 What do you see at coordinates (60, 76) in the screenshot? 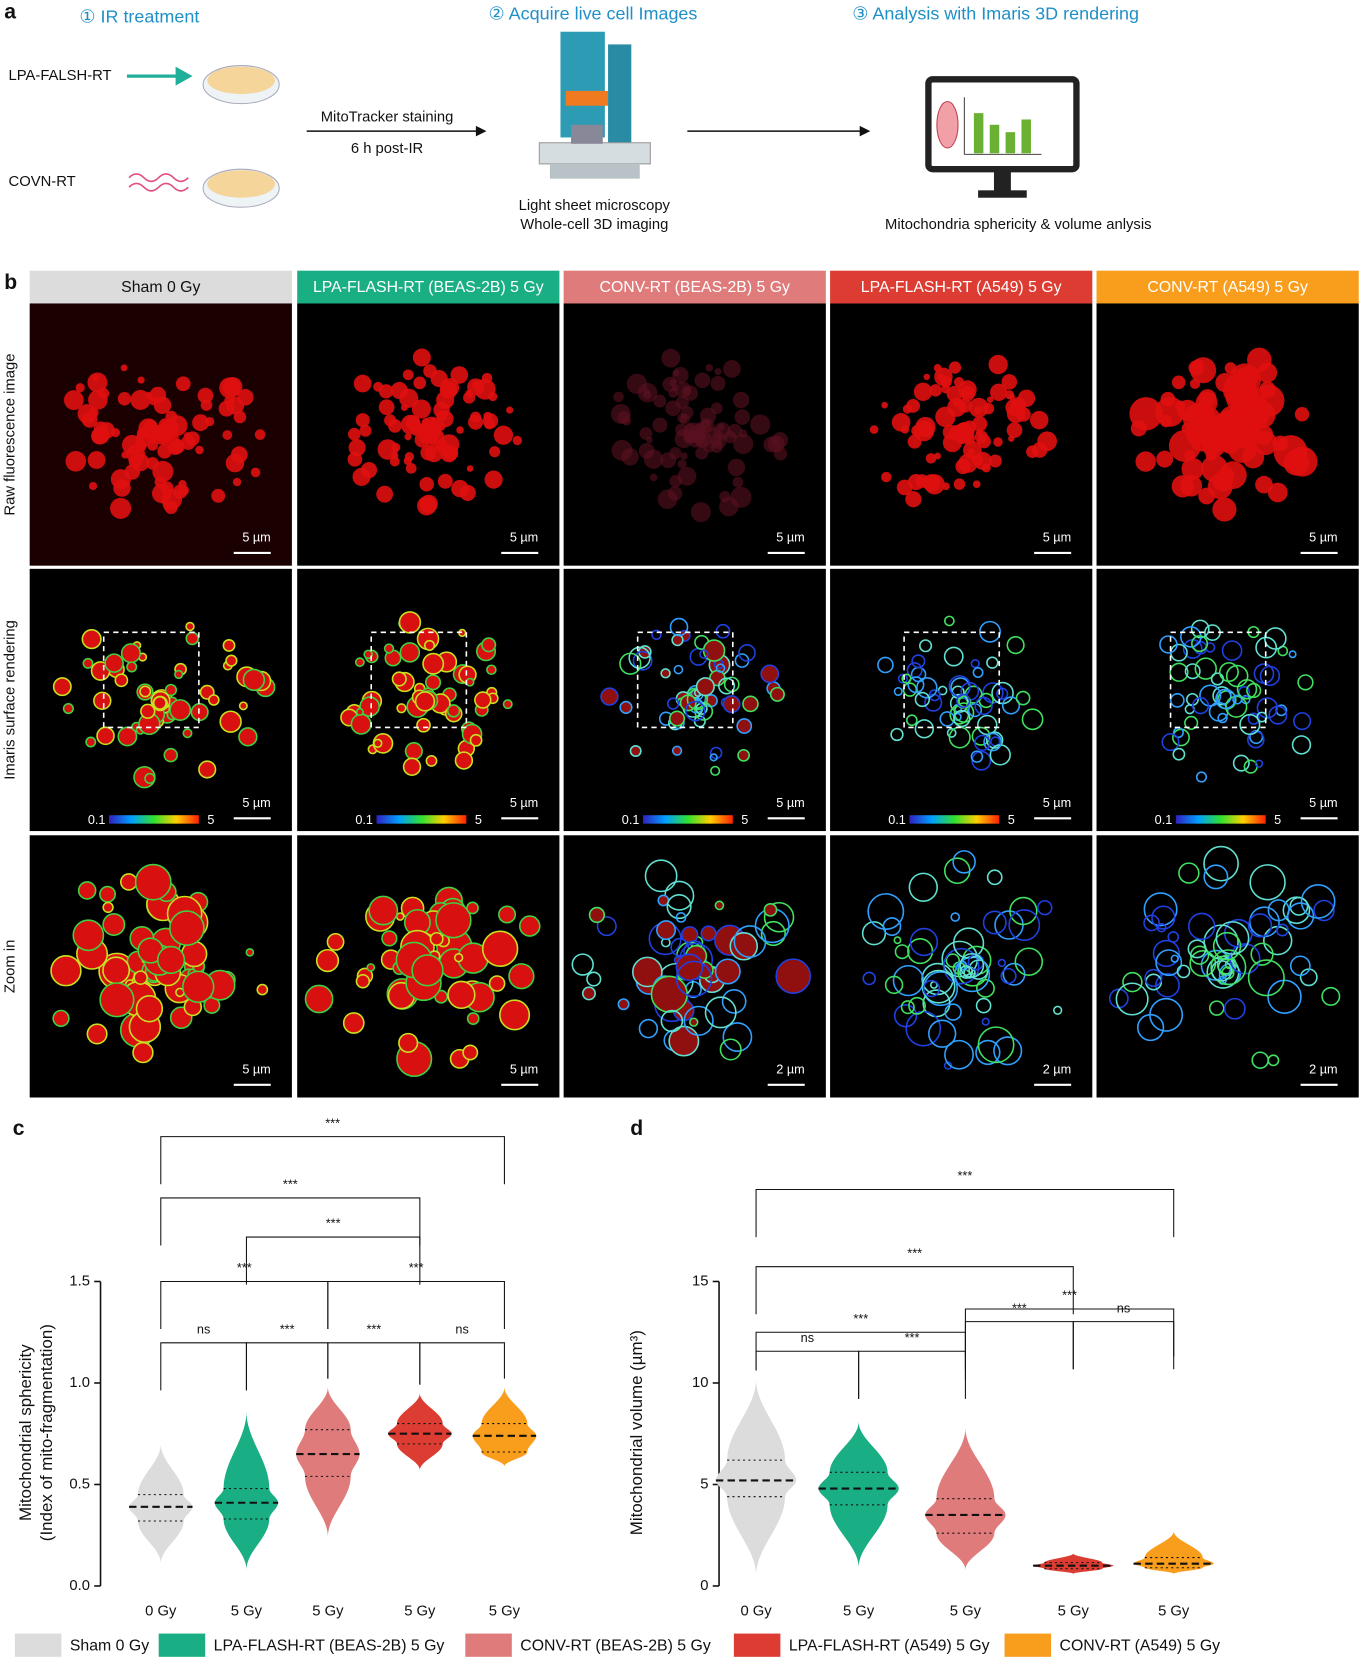
I see `group-label: LPA-FALSH-RT` at bounding box center [60, 76].